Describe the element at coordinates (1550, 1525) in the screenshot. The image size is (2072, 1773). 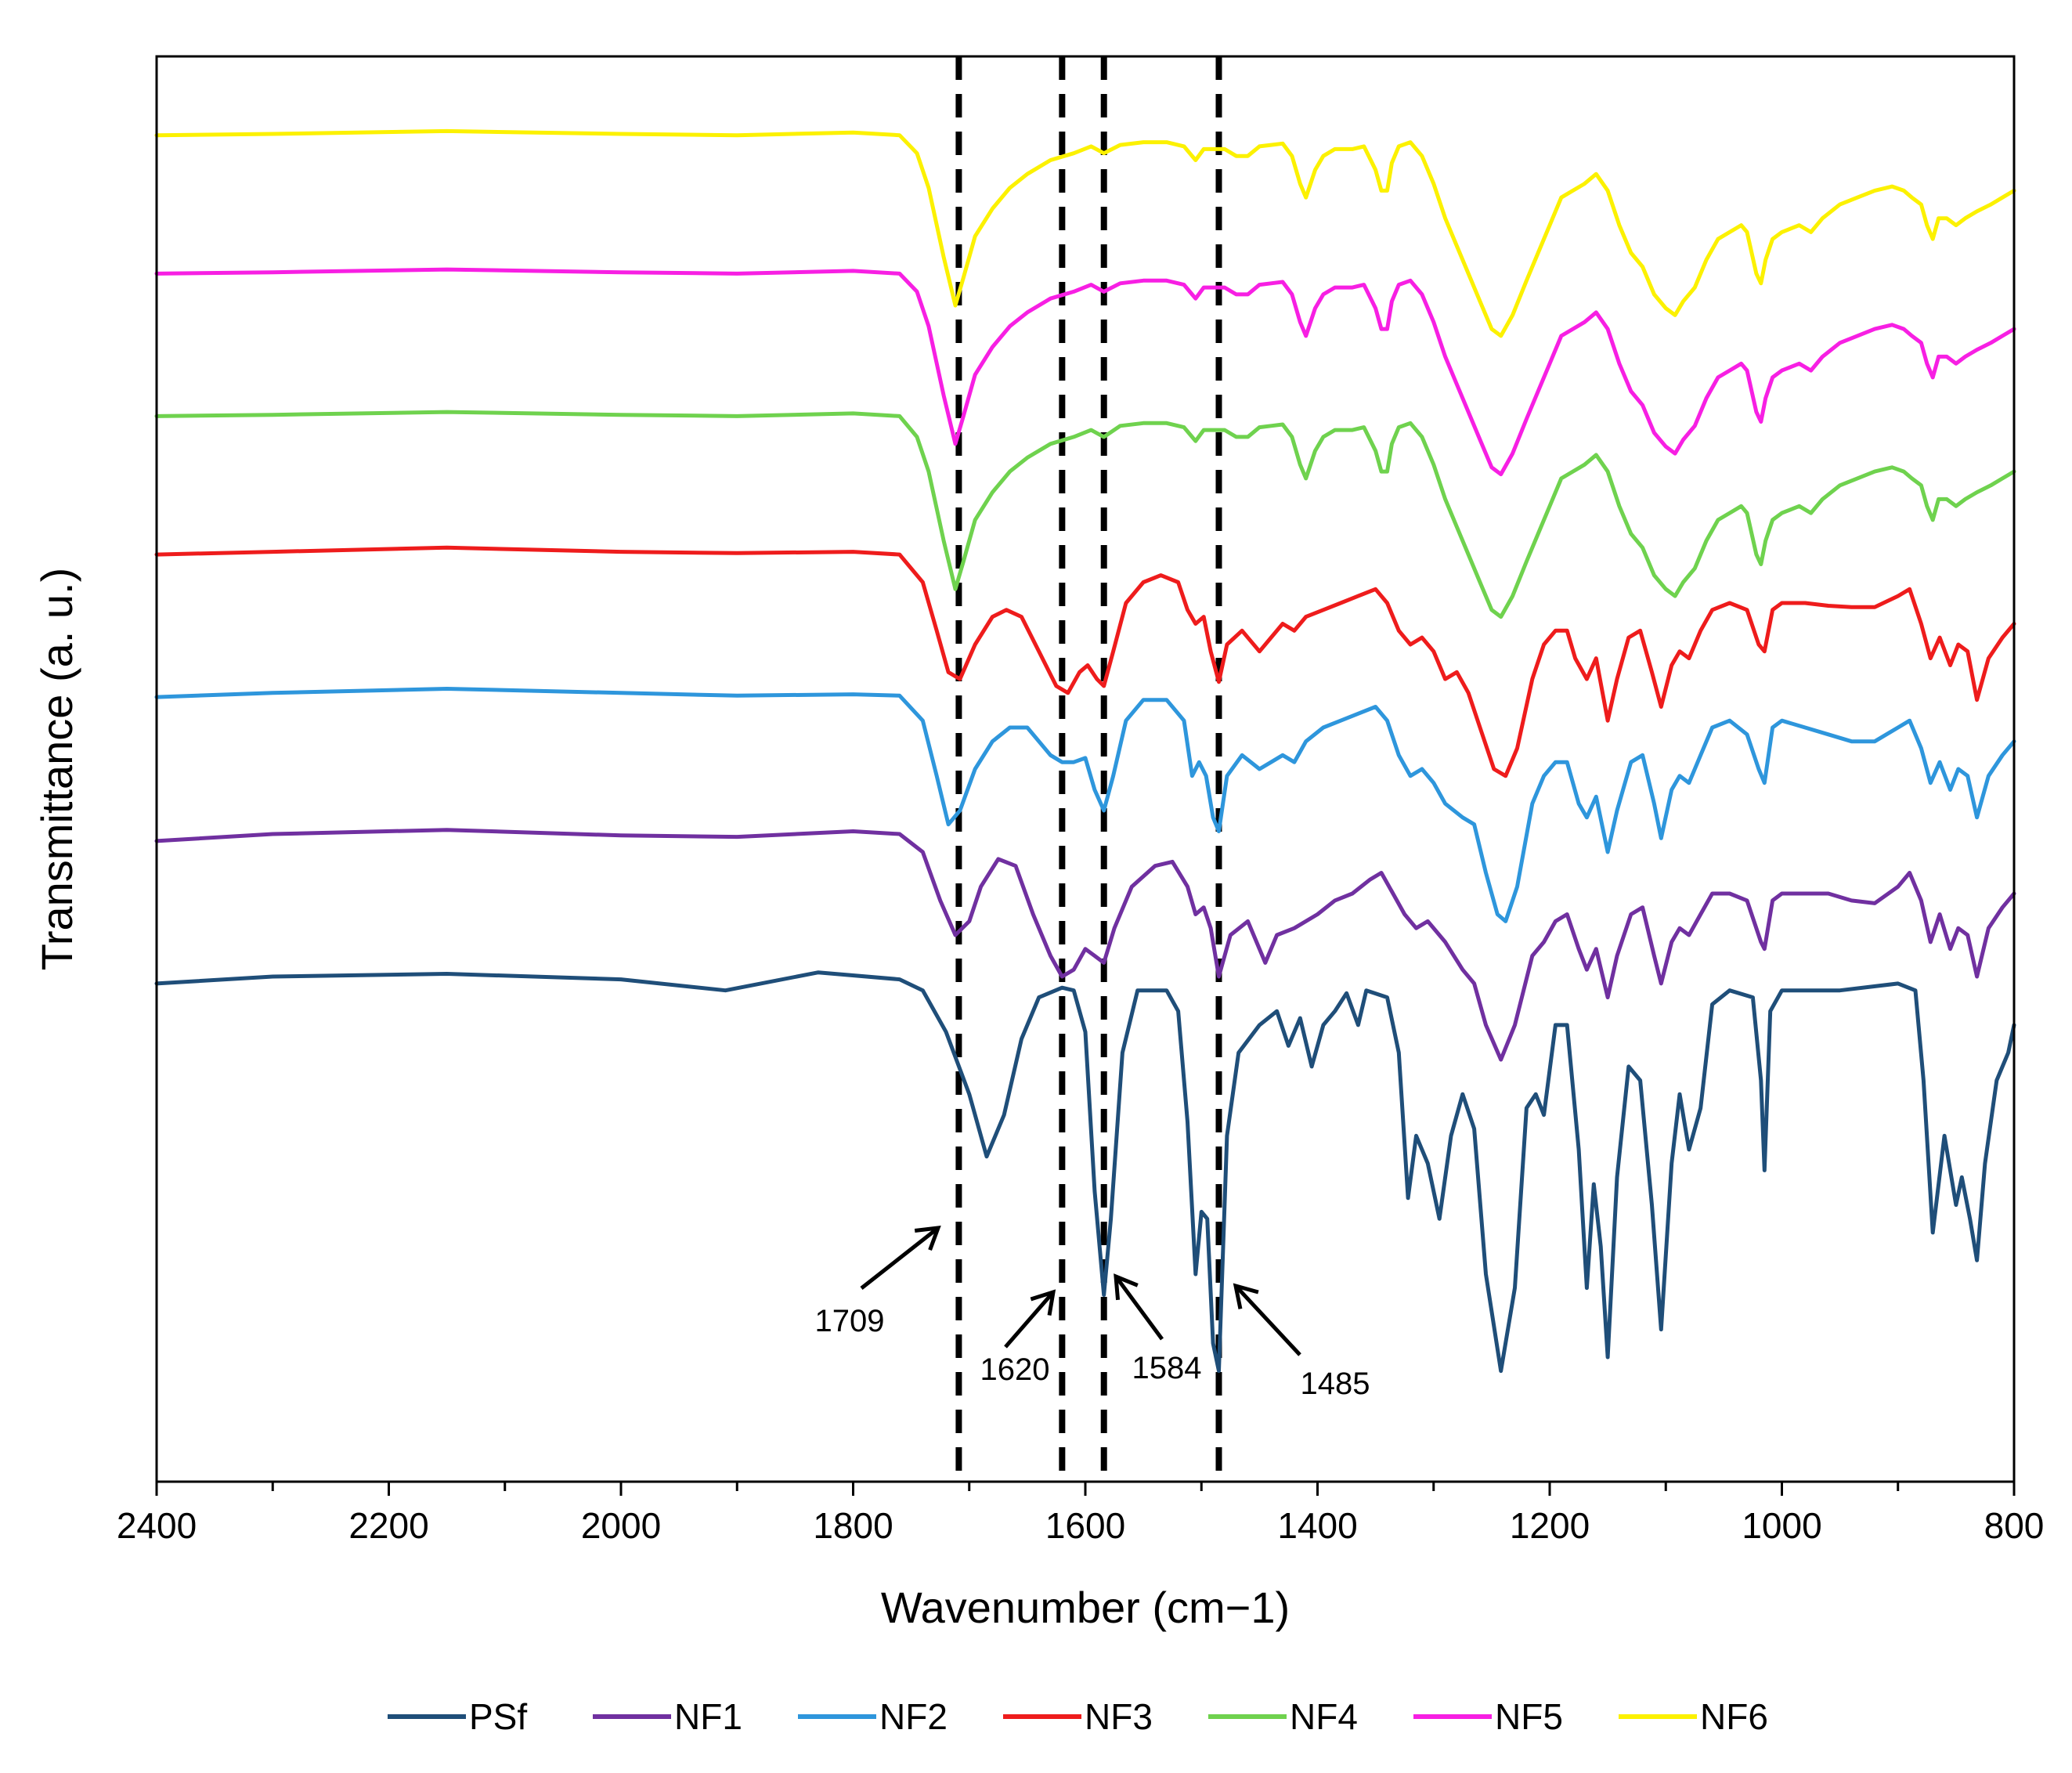
I see `x-tick-label: 1200` at that location.